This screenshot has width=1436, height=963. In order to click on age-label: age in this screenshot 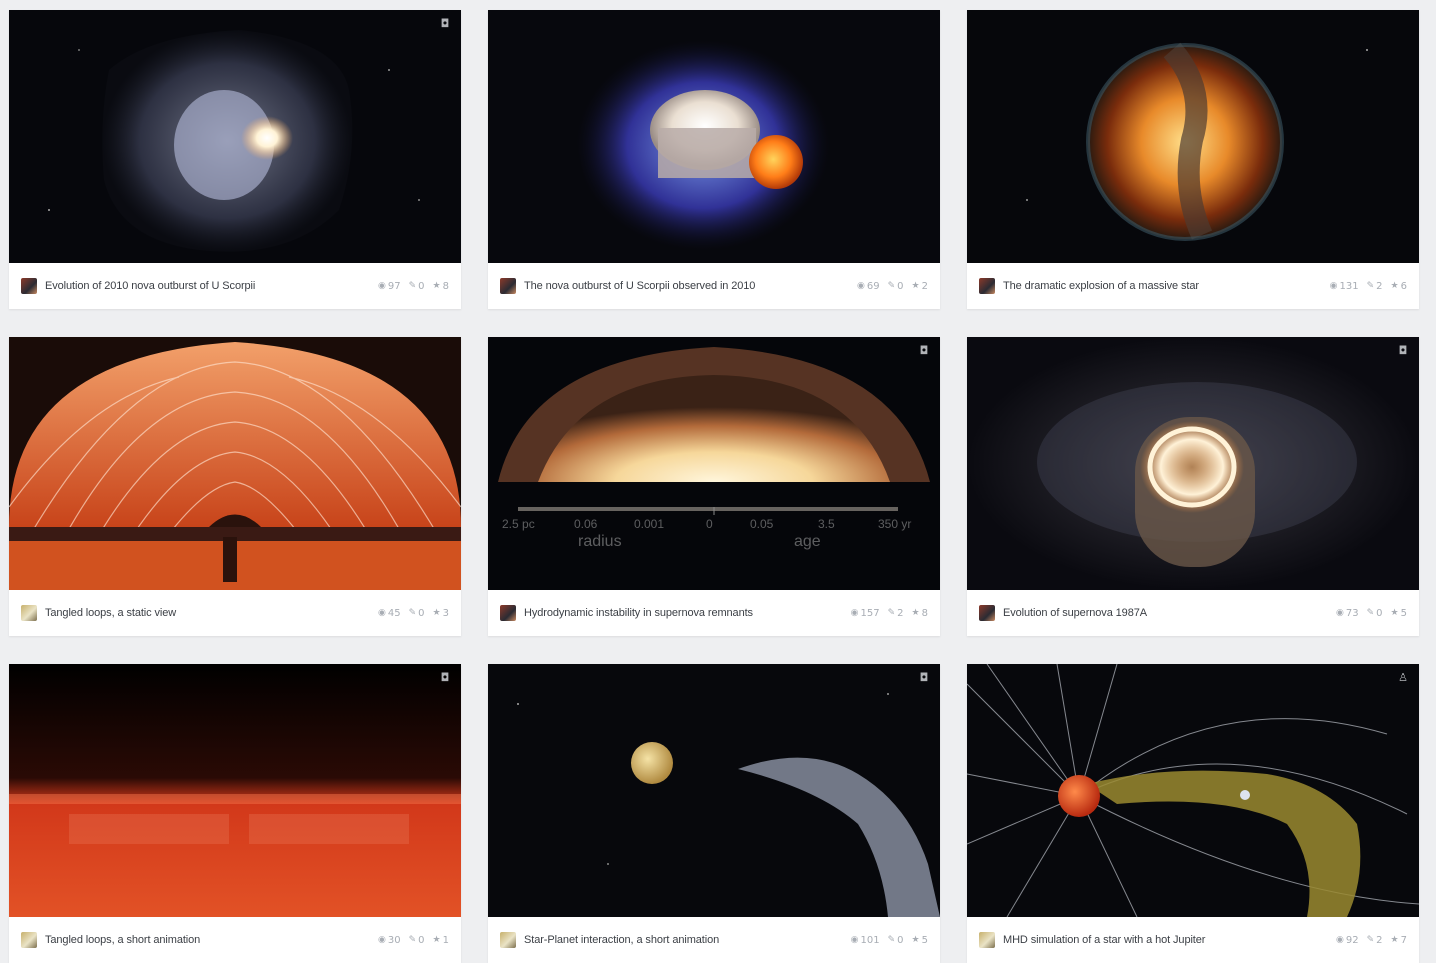, I will do `click(807, 541)`.